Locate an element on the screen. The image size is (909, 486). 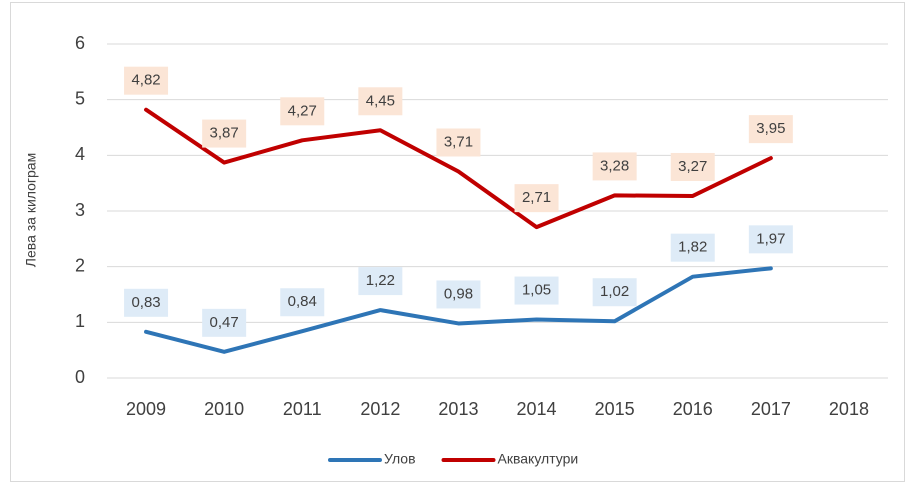
data-label: 1,82 is located at coordinates (692, 247).